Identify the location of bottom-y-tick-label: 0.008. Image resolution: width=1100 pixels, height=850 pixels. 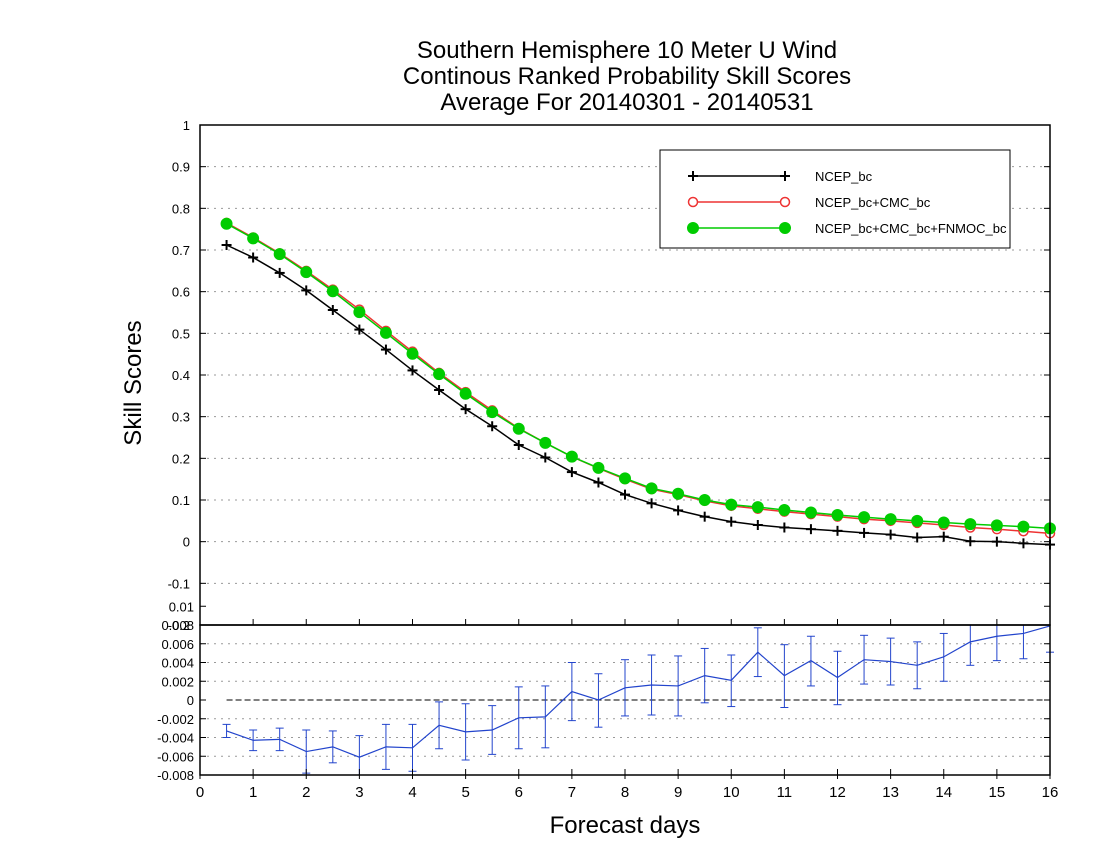
(177, 625).